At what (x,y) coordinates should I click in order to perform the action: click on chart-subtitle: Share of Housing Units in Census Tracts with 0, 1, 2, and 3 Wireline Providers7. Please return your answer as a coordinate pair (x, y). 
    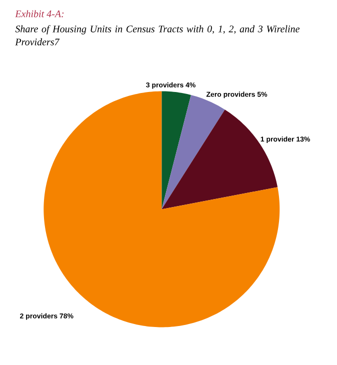
    Looking at the image, I should click on (157, 35).